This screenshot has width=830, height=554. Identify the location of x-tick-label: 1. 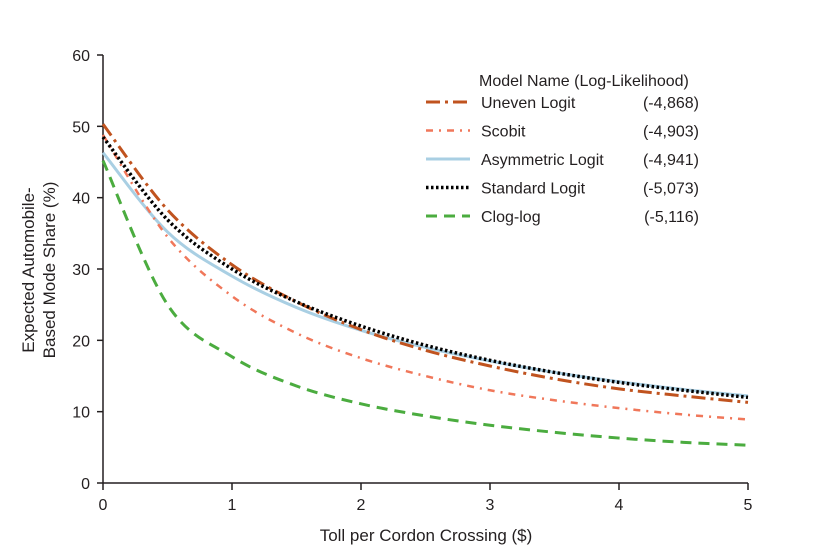
(232, 505).